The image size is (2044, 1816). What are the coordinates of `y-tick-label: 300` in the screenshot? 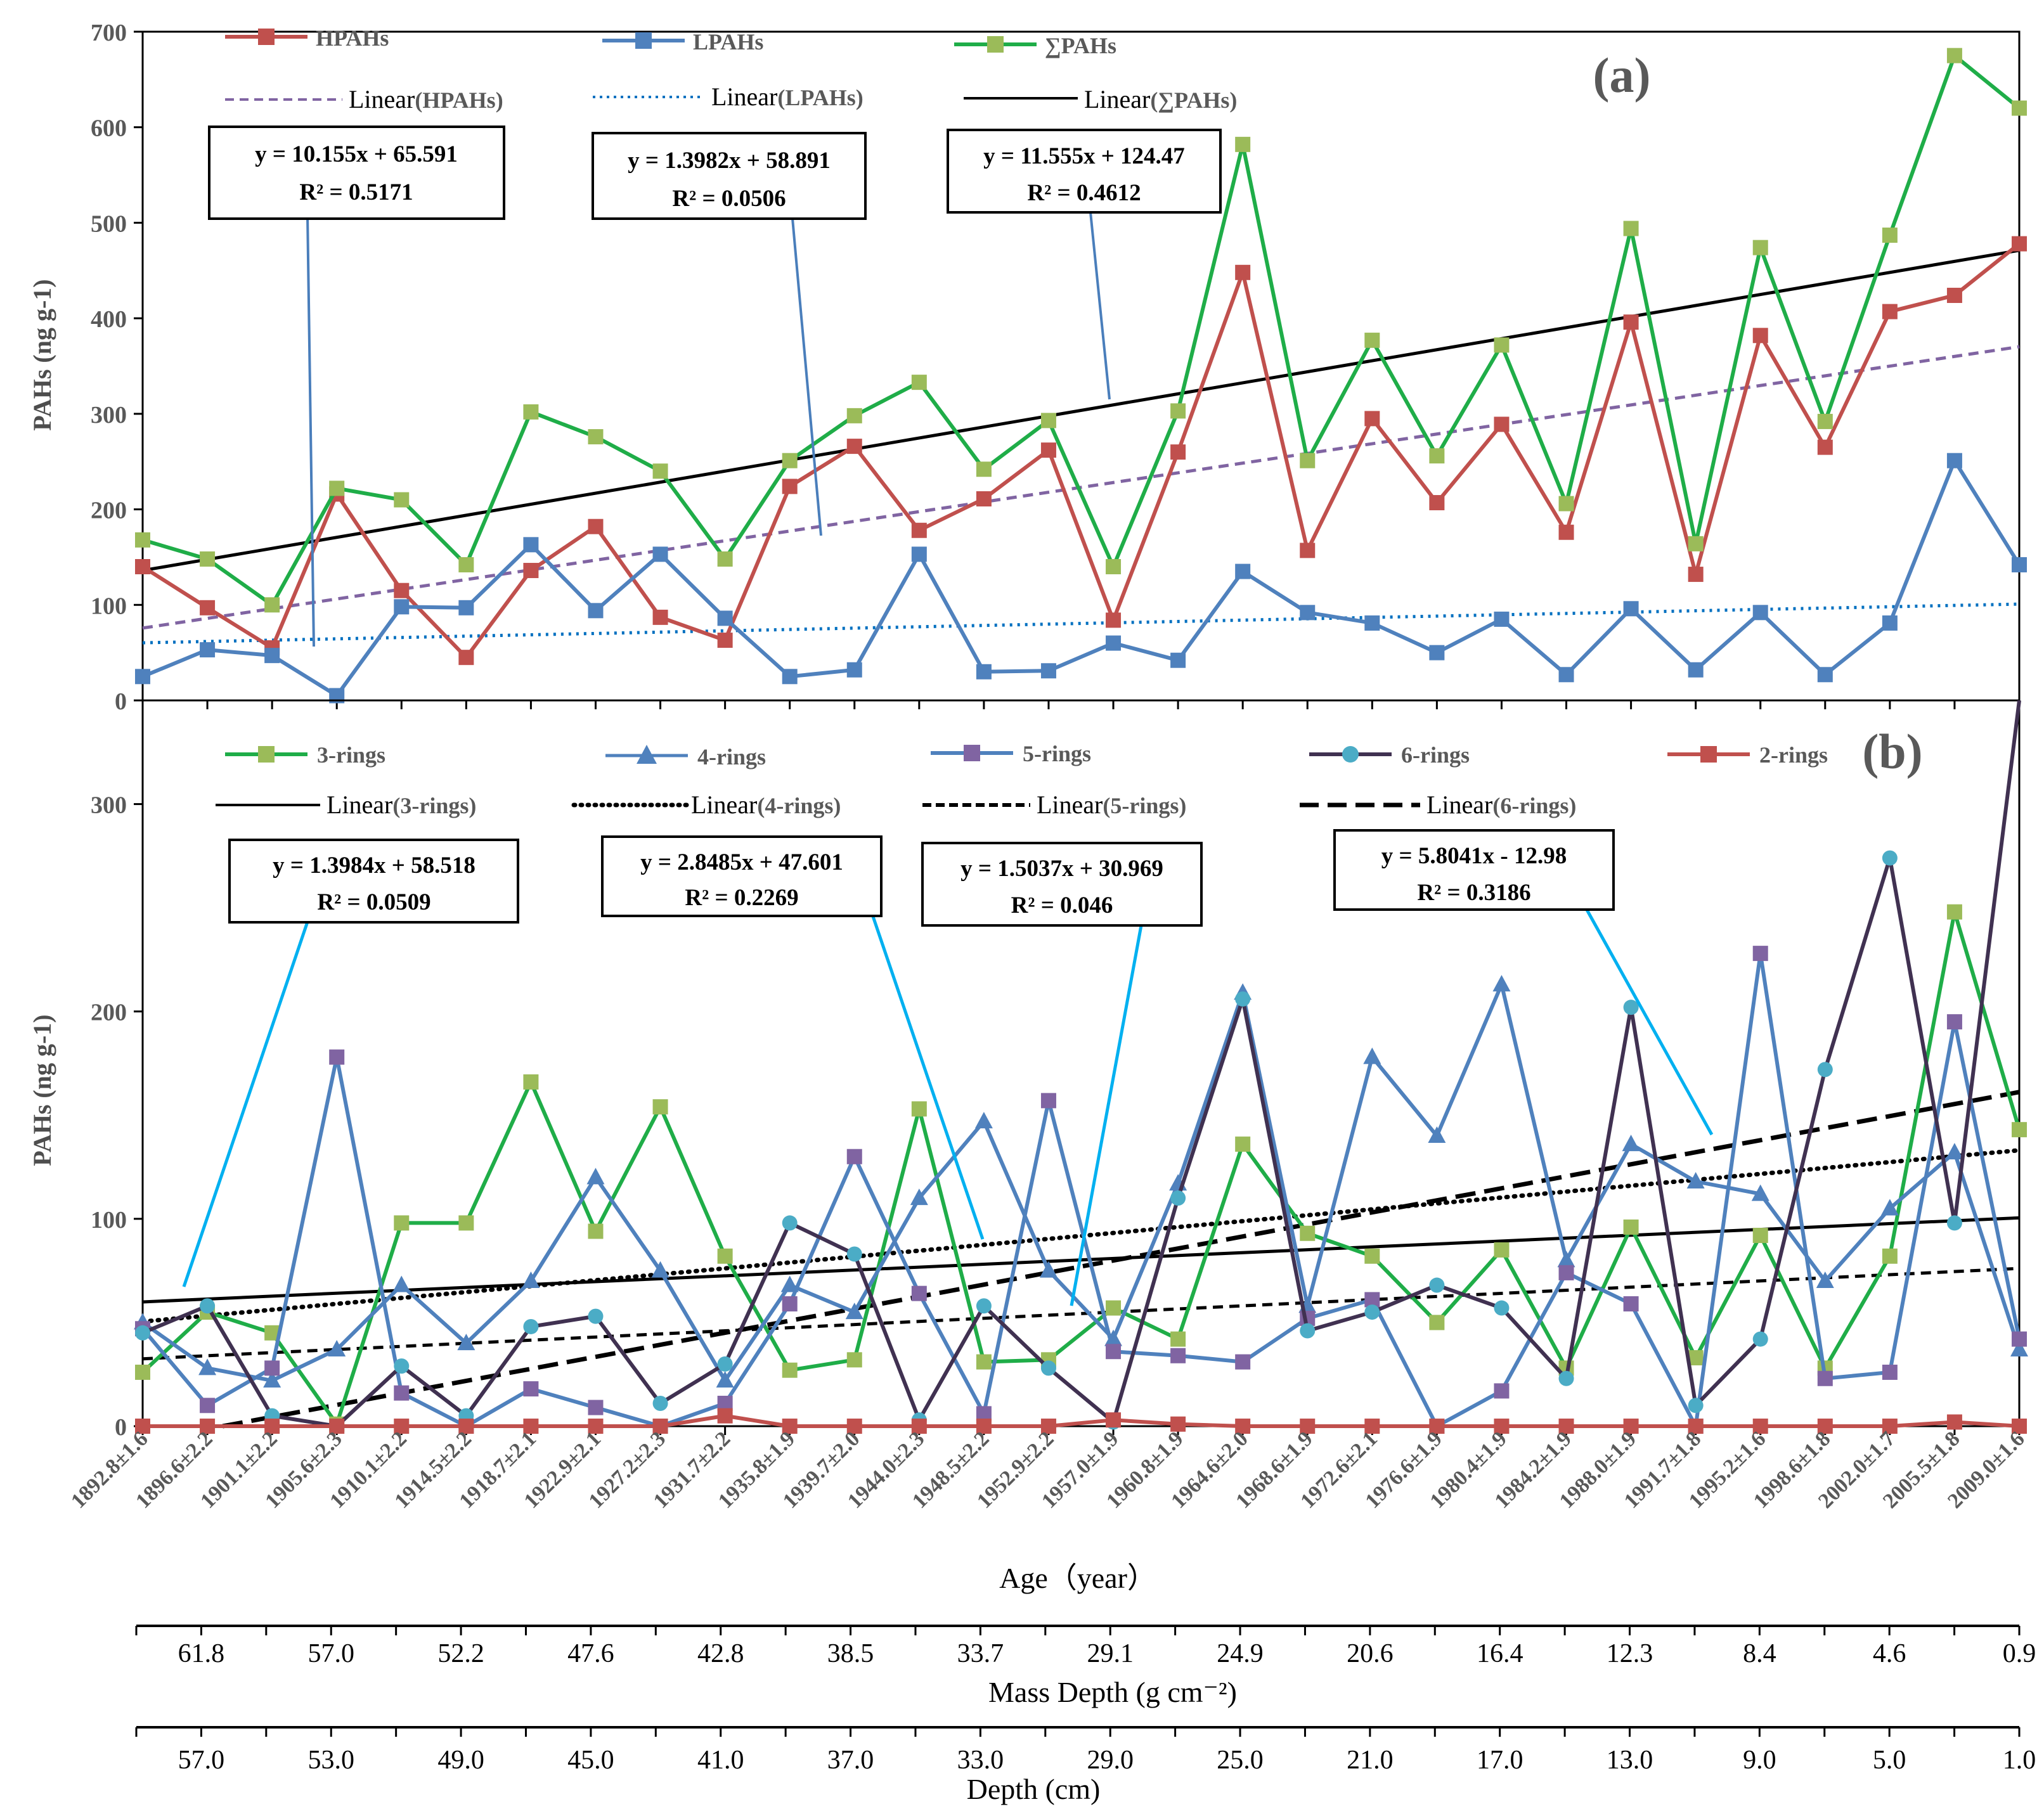 It's located at (109, 415).